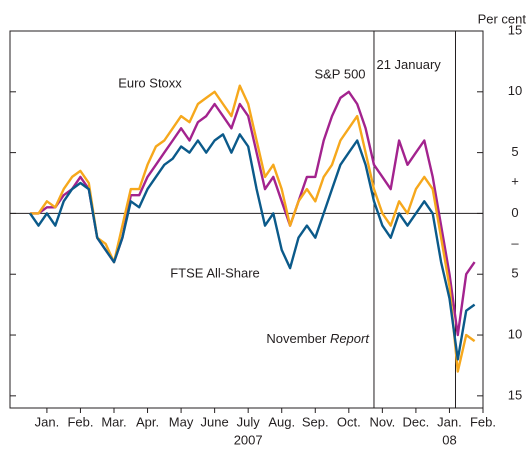  Describe the element at coordinates (315, 421) in the screenshot. I see `x-tick-label: Sep.` at that location.